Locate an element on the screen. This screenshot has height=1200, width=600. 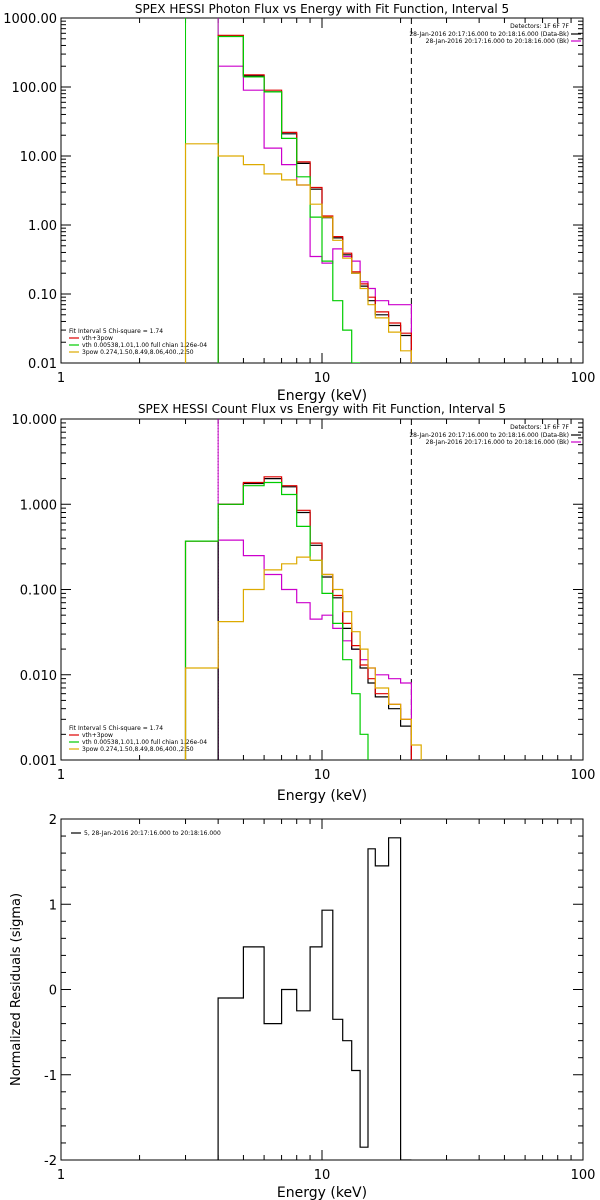
y-tick-label: 0.010 is located at coordinates (38, 676).